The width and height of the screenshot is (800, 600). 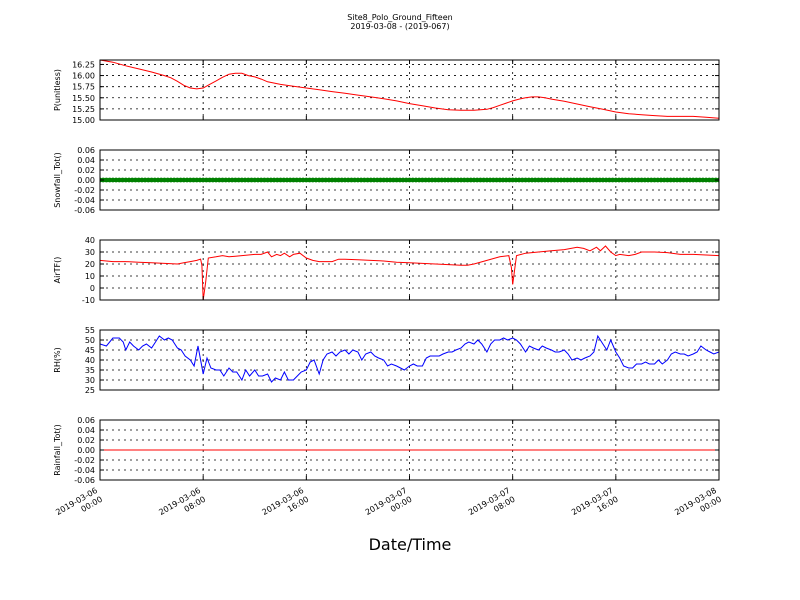 I want to click on y-tick-label: 0, so click(x=92, y=288).